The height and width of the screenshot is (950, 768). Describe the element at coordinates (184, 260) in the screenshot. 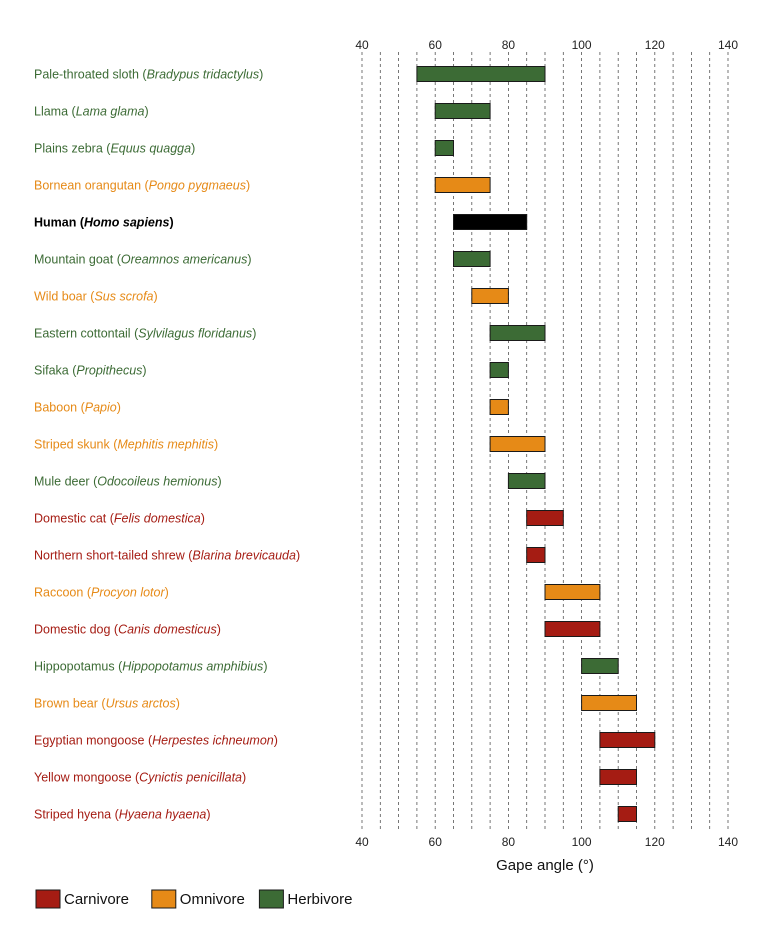

I see `scientific-name: Oreamnos americanus` at that location.